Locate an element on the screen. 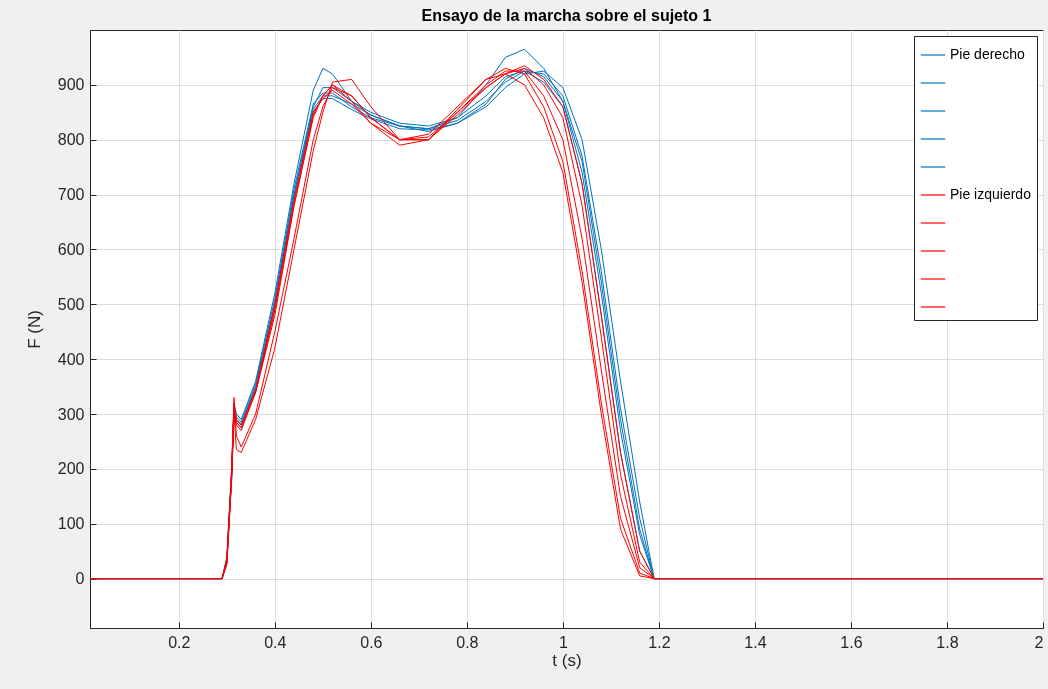 Image resolution: width=1048 pixels, height=689 pixels. x-tick-label: 2 is located at coordinates (1039, 642).